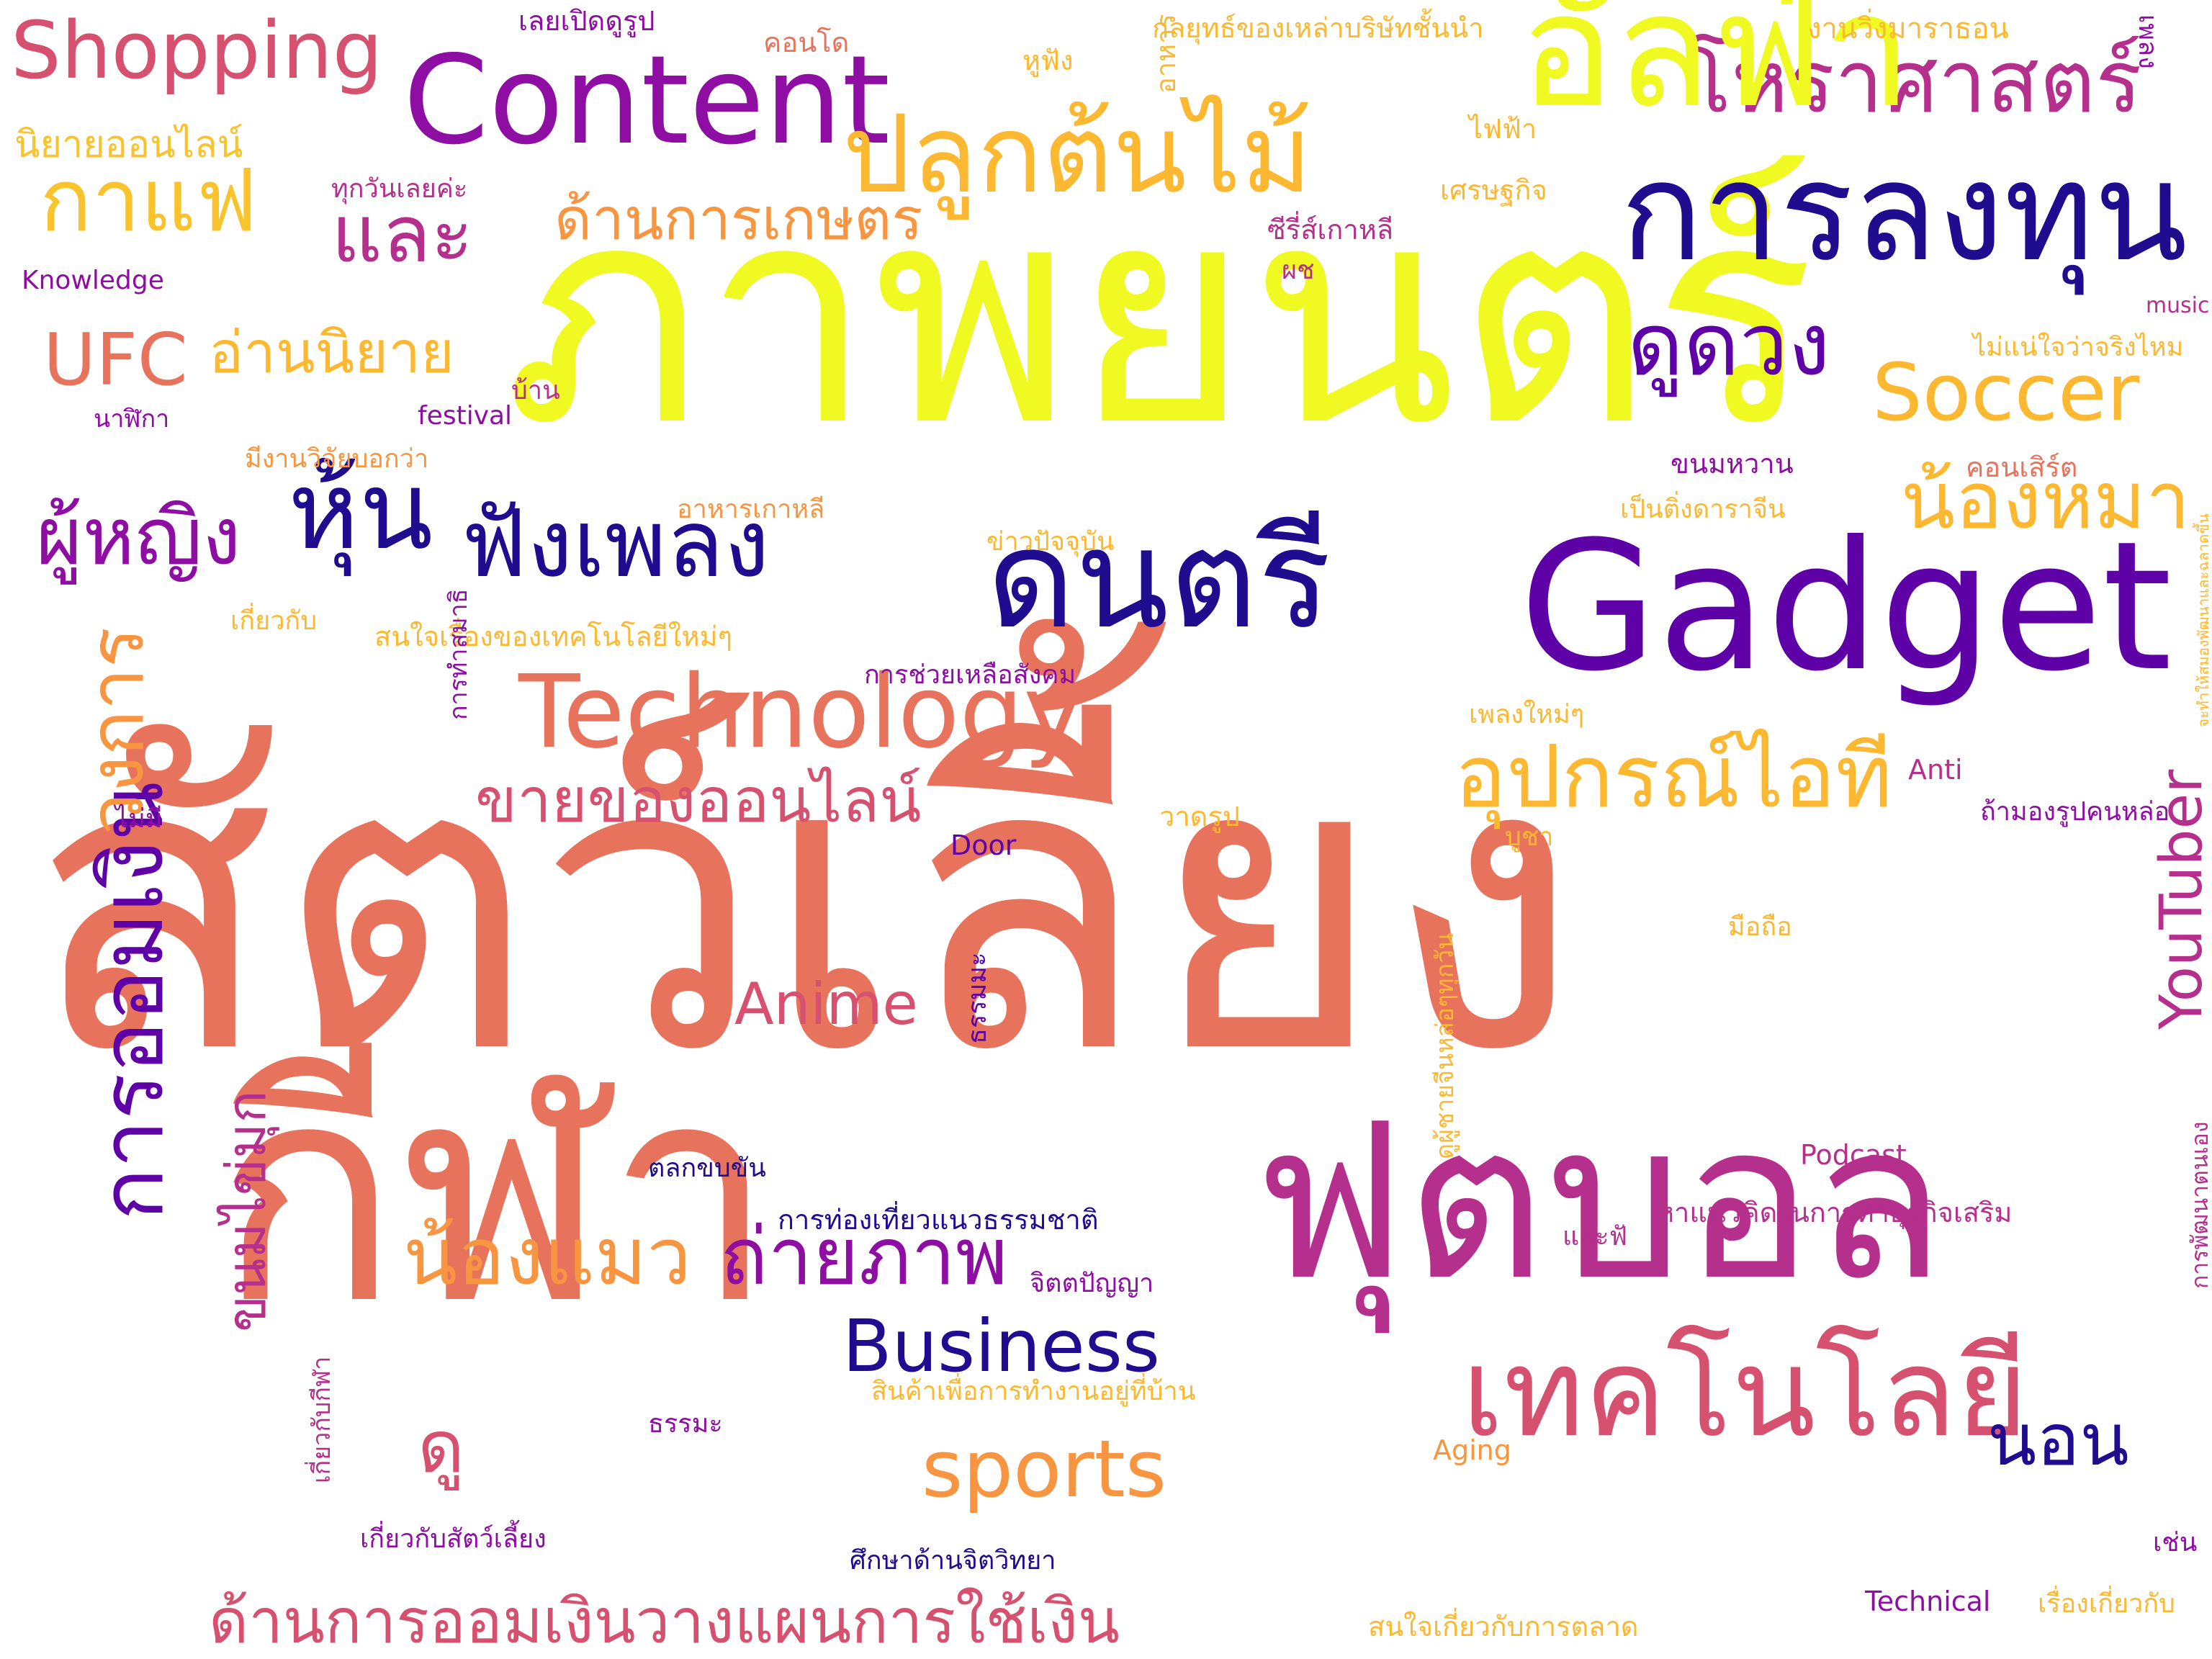 The image size is (2212, 1659). What do you see at coordinates (1854, 1155) in the screenshot?
I see `word-podcast: Podcast` at bounding box center [1854, 1155].